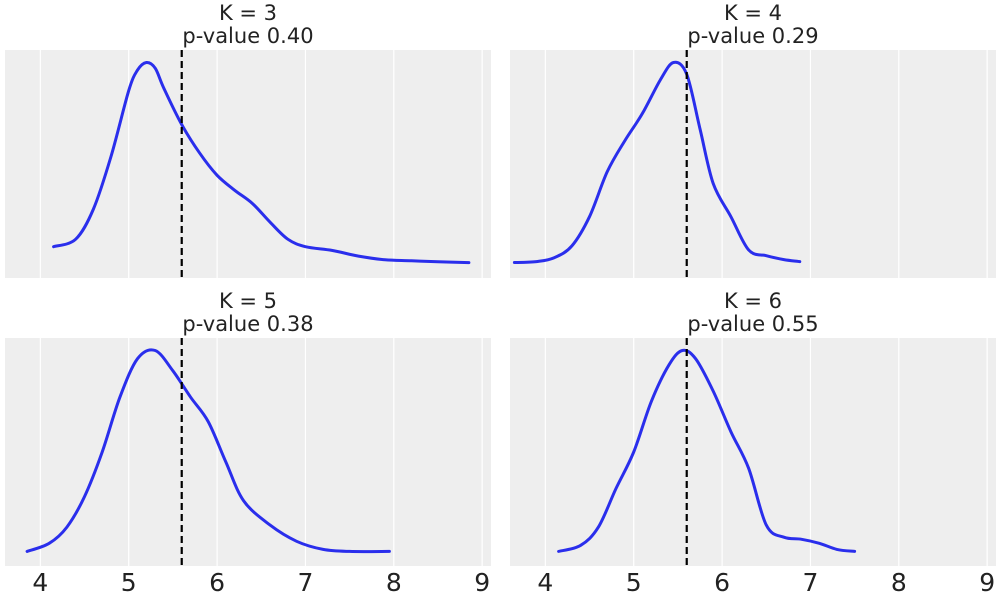  I want to click on panel-title: K = 5, so click(248, 301).